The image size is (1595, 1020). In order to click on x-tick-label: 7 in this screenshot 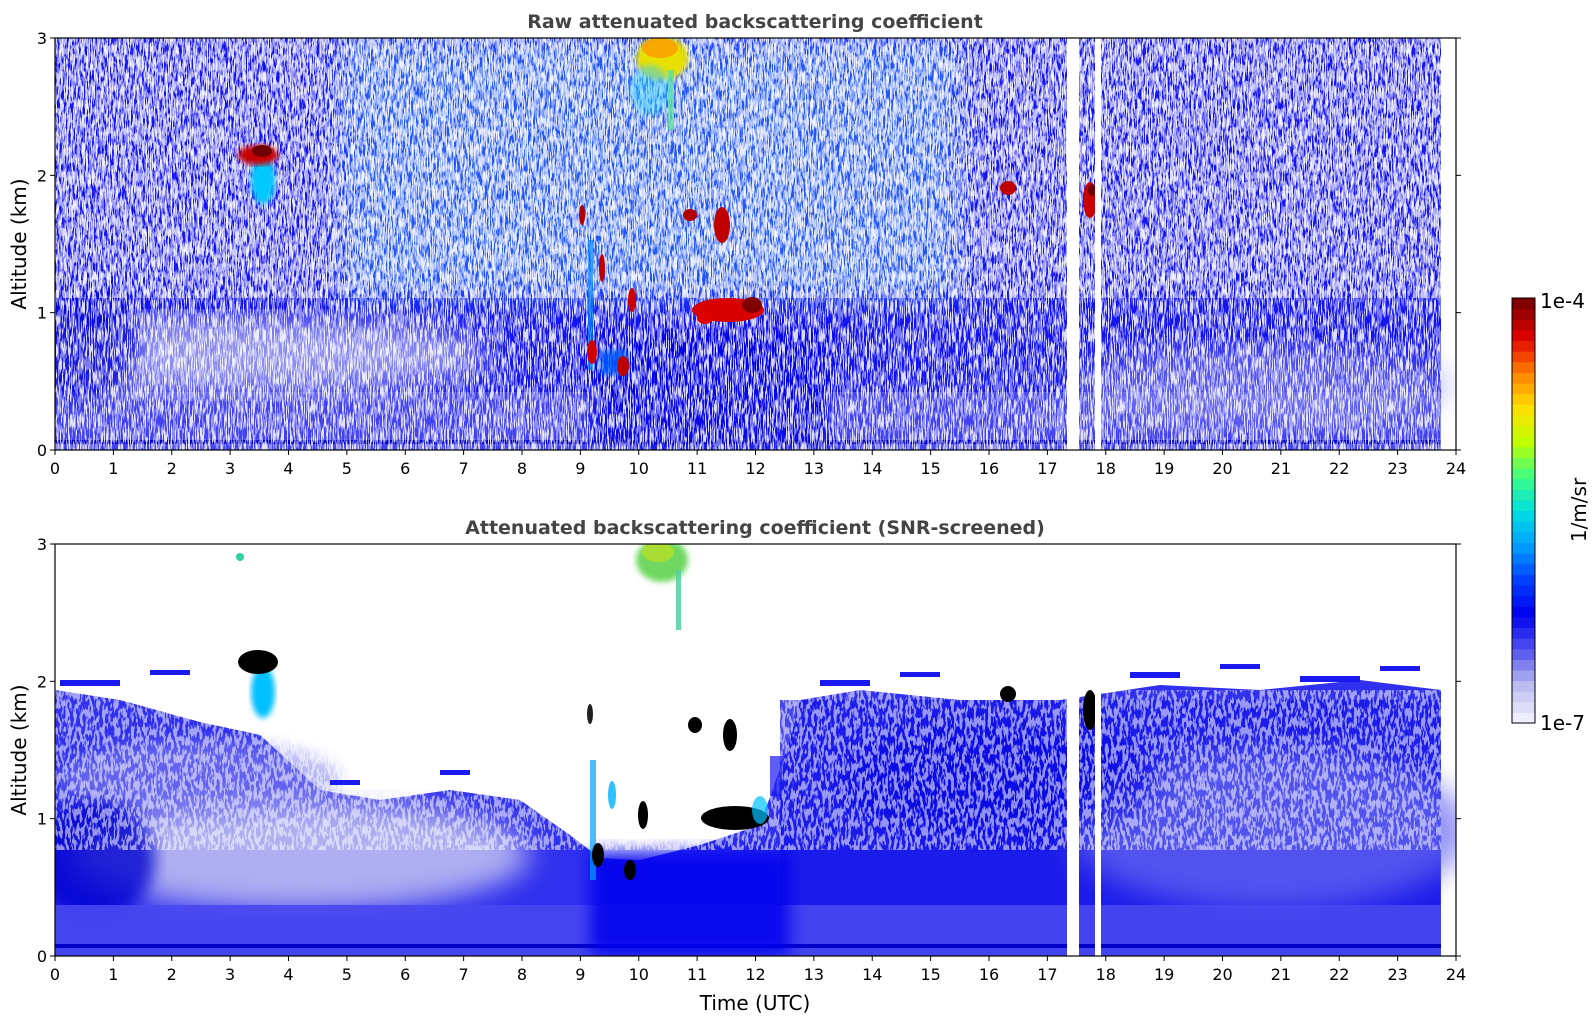, I will do `click(464, 468)`.